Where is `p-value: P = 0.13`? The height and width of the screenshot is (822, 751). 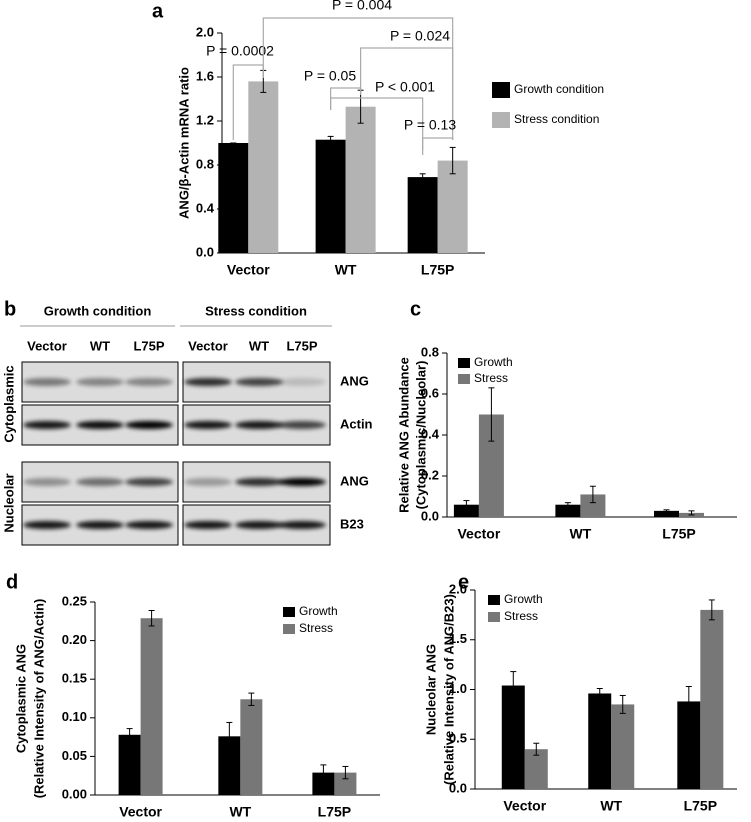 p-value: P = 0.13 is located at coordinates (430, 125).